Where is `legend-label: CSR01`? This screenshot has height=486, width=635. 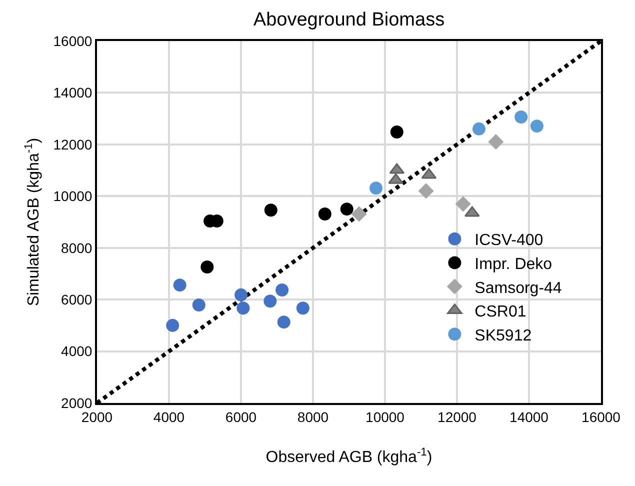 legend-label: CSR01 is located at coordinates (500, 312).